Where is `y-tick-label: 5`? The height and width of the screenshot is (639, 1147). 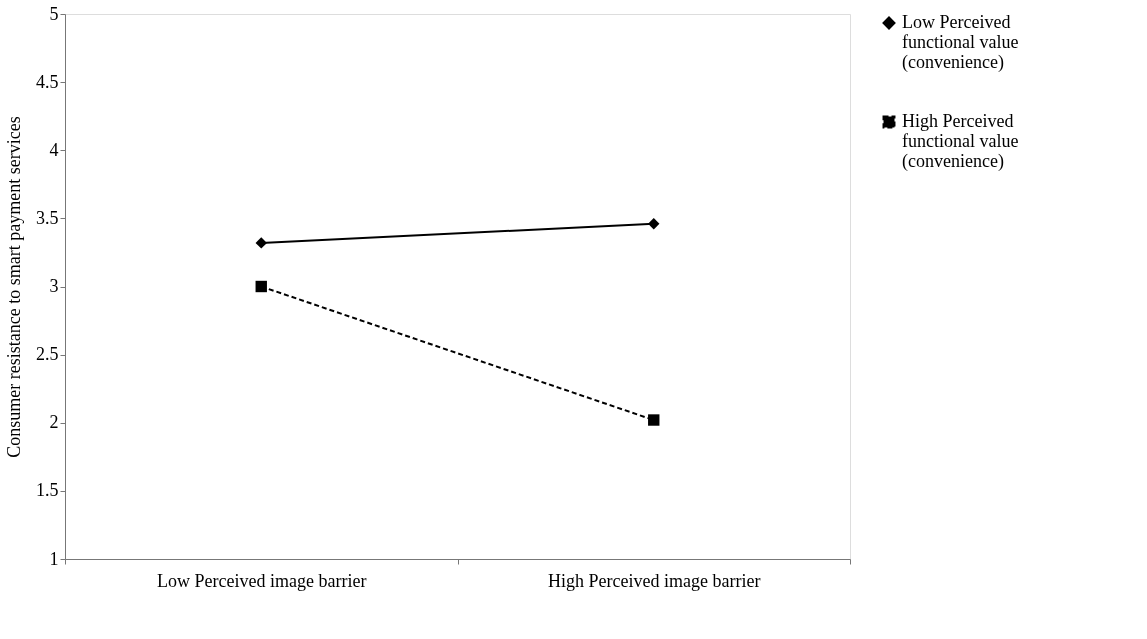
y-tick-label: 5 is located at coordinates (54, 13).